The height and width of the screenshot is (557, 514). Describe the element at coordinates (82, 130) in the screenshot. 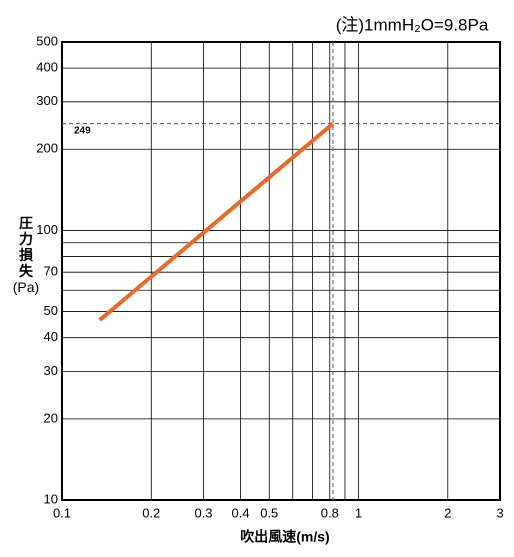

I see `reference-label: 249` at that location.